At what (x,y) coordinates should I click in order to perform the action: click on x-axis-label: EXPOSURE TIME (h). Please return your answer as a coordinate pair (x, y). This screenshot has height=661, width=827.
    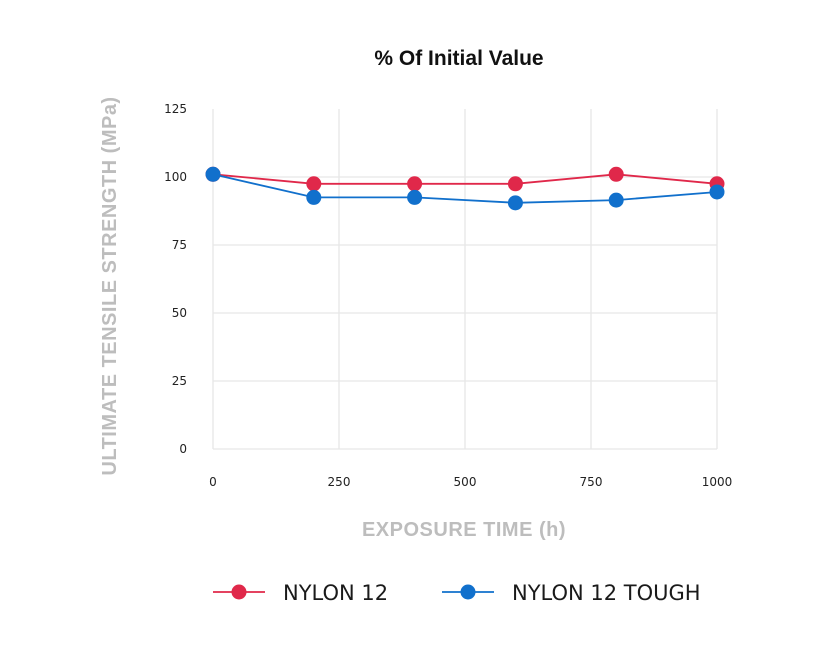
    Looking at the image, I should click on (464, 530).